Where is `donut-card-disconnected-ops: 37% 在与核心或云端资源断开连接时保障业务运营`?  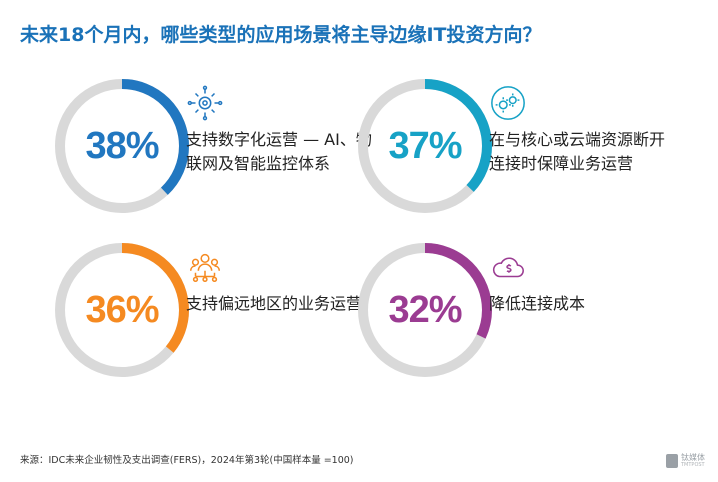 donut-card-disconnected-ops: 37% 在与核心或云端资源断开连接时保障业务运营 is located at coordinates (520, 146).